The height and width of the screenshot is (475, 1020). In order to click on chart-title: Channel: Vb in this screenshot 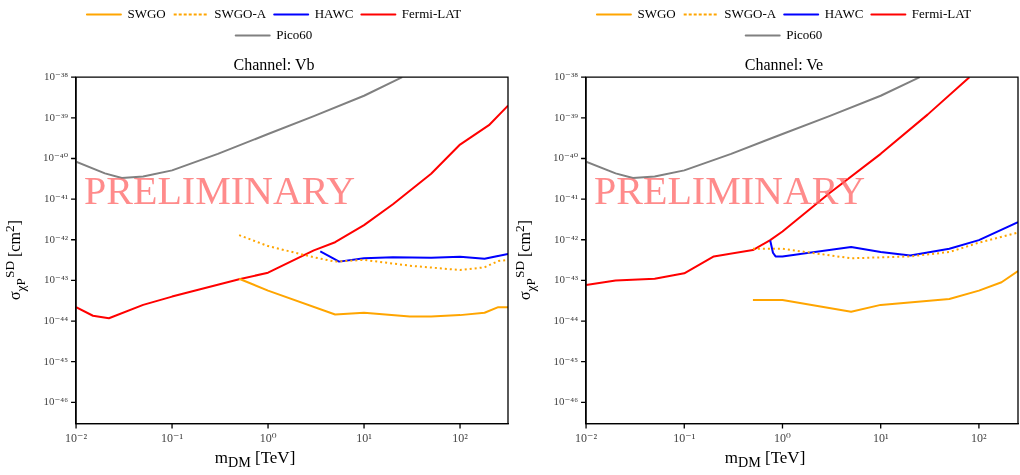, I will do `click(274, 64)`.